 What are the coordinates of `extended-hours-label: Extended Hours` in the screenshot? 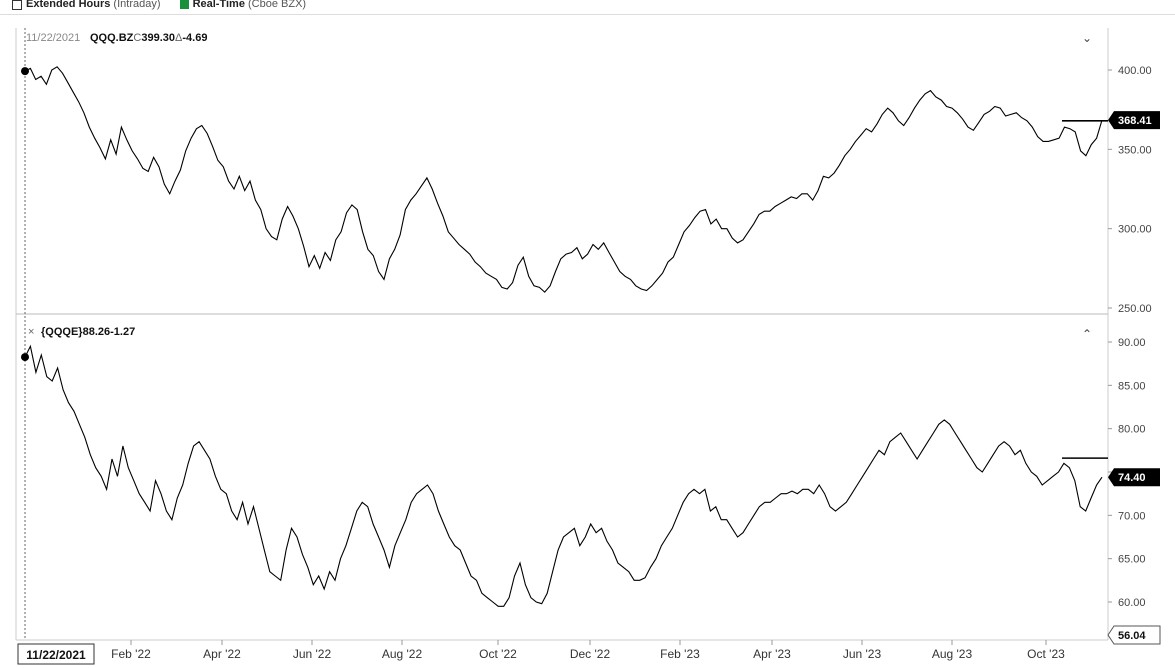 It's located at (68, 5).